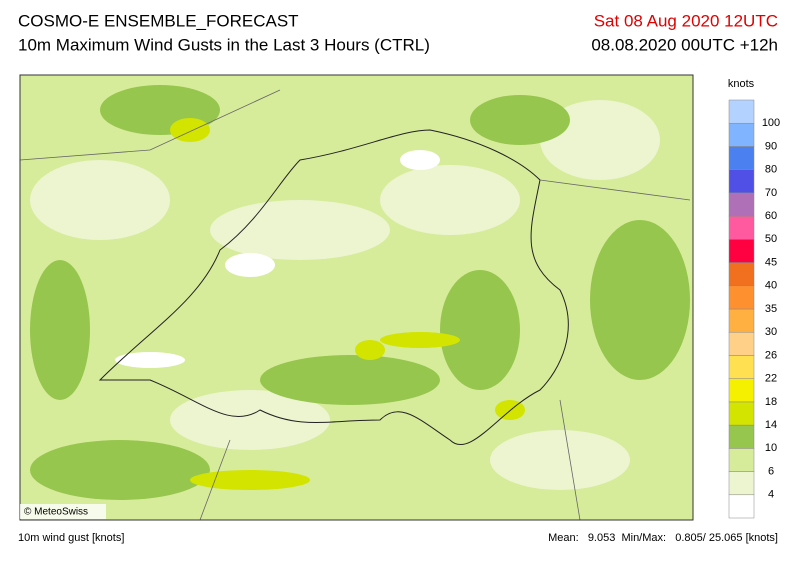  I want to click on legend-label: 10, so click(771, 448).